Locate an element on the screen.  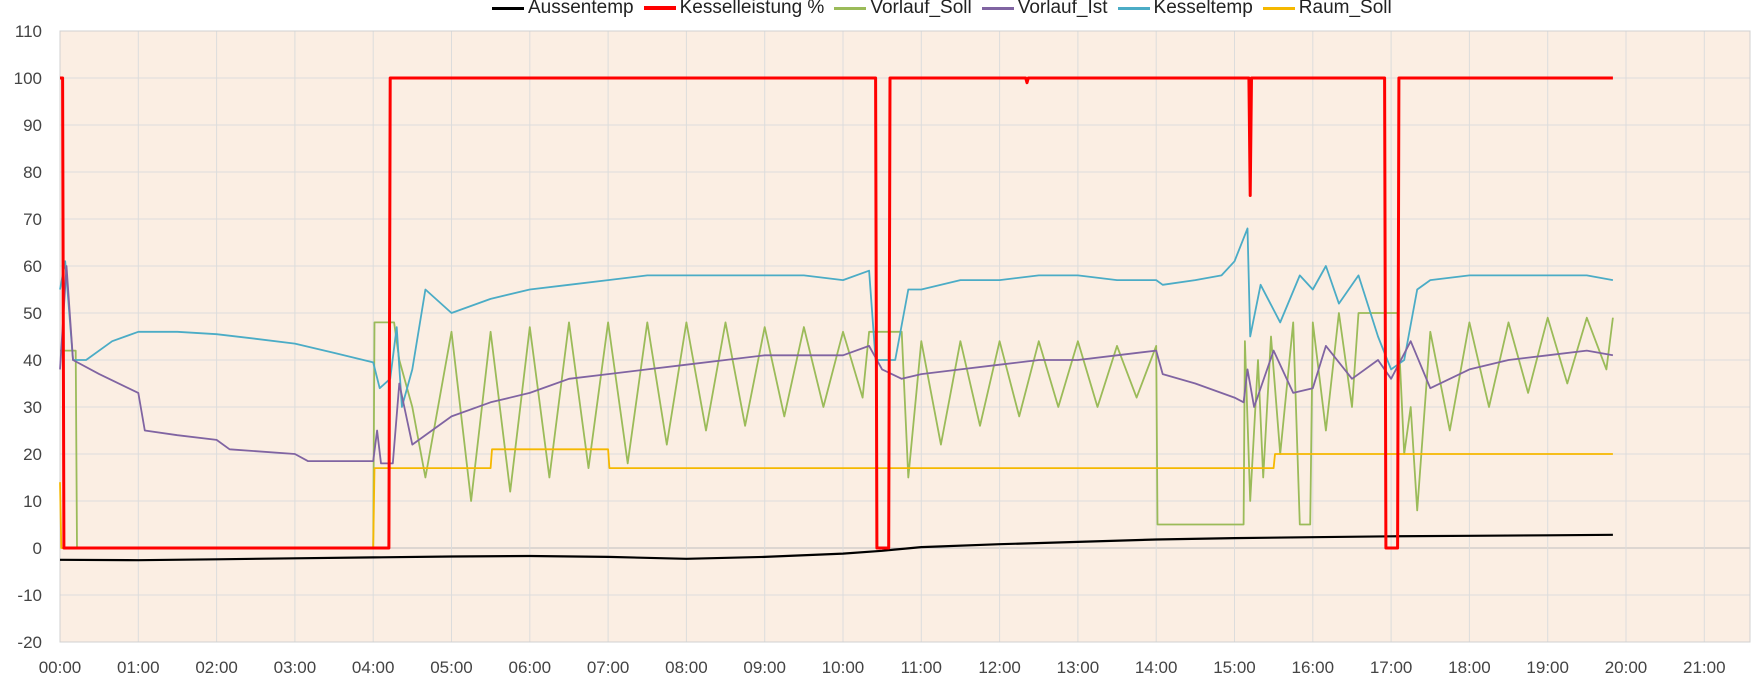
y-tick-label: 30 is located at coordinates (32, 407).